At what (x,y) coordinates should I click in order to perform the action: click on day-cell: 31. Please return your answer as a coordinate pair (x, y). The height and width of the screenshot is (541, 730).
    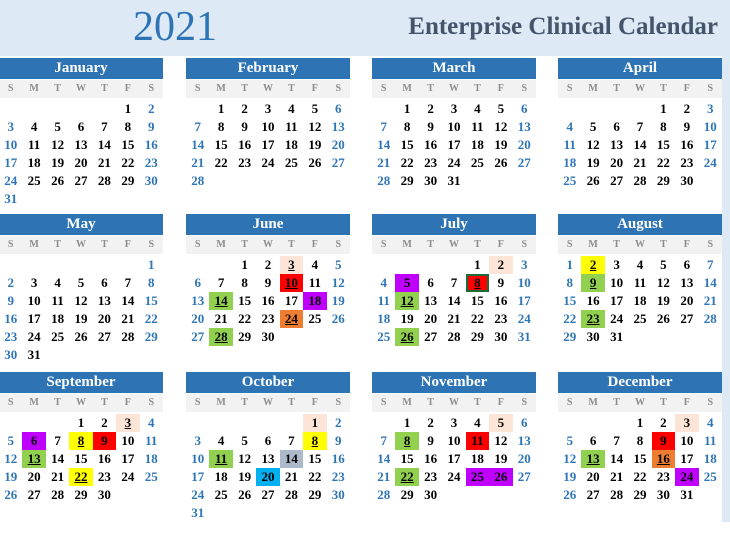
    Looking at the image, I should click on (687, 494).